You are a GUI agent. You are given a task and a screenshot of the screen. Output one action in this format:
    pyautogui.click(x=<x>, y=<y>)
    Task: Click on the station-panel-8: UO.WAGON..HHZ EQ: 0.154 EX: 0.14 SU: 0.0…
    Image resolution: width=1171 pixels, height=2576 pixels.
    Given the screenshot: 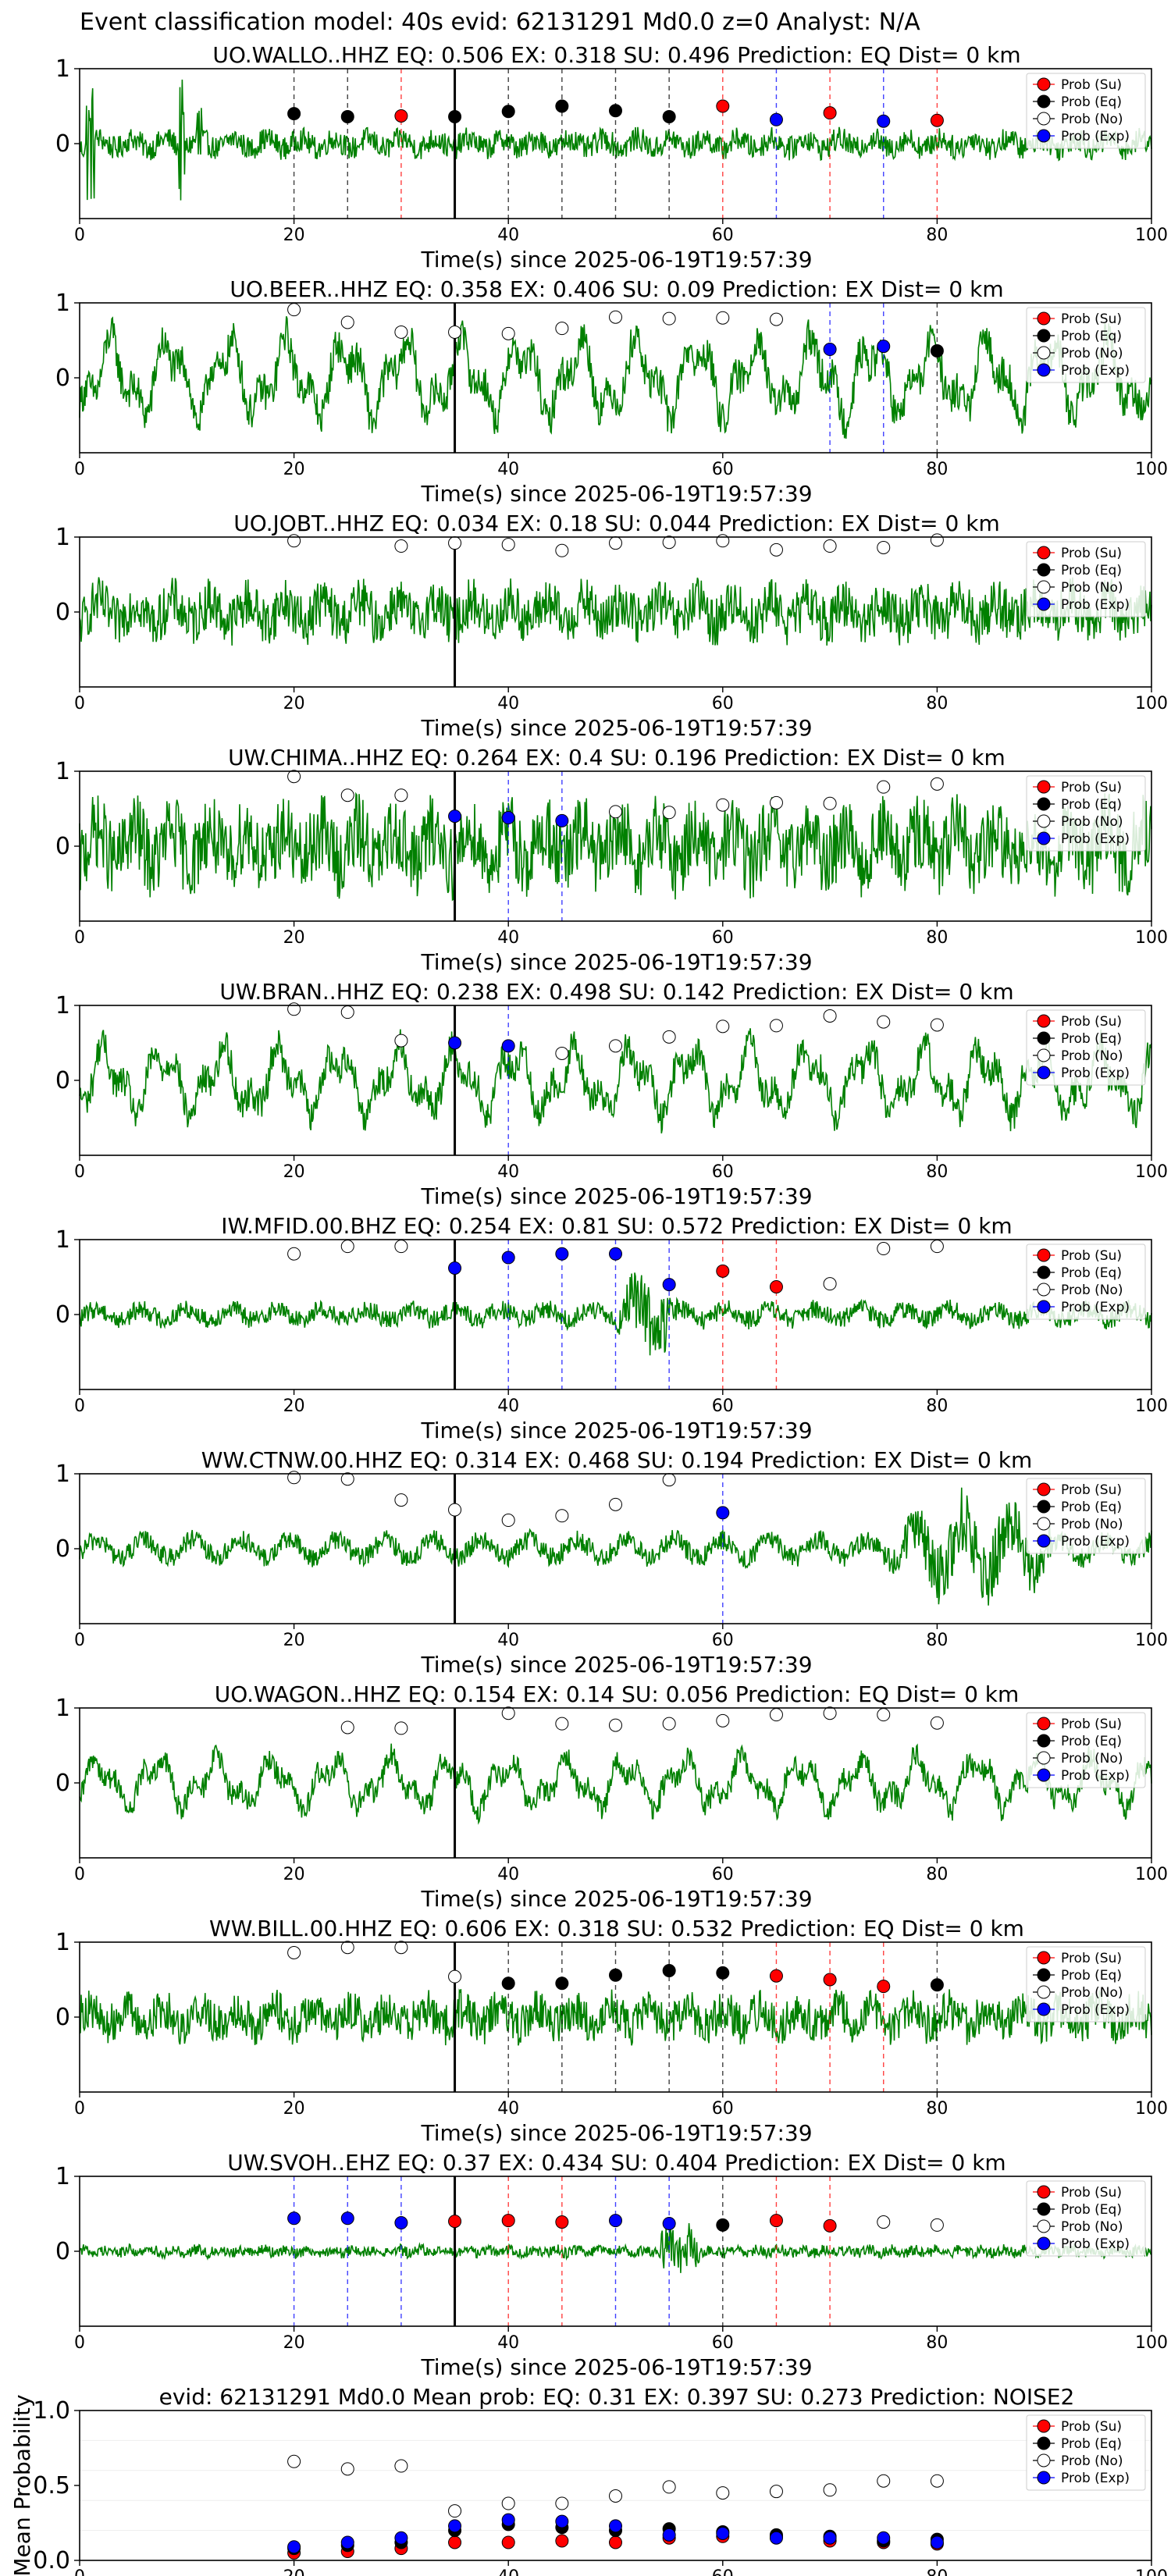 What is the action you would take?
    pyautogui.click(x=611, y=1797)
    